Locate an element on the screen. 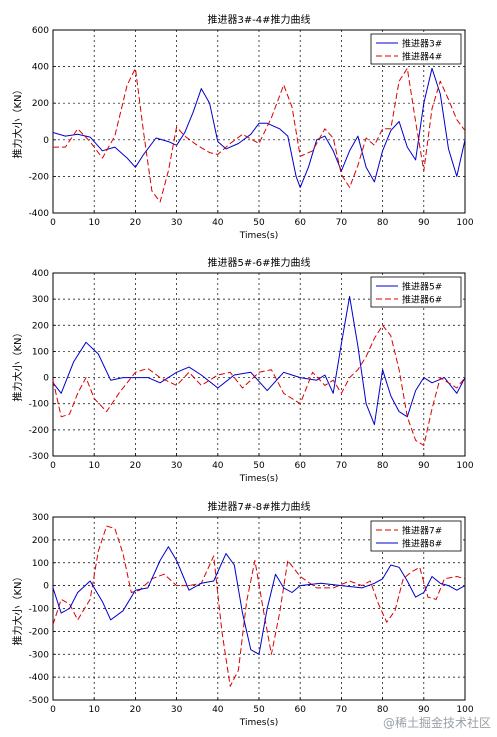 The image size is (497, 737). legend-label: 推进器7# is located at coordinates (422, 531).